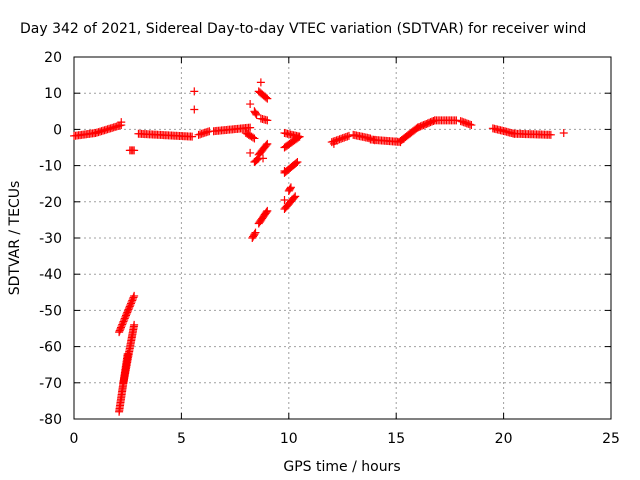  I want to click on y-tick-label: 10, so click(53, 94).